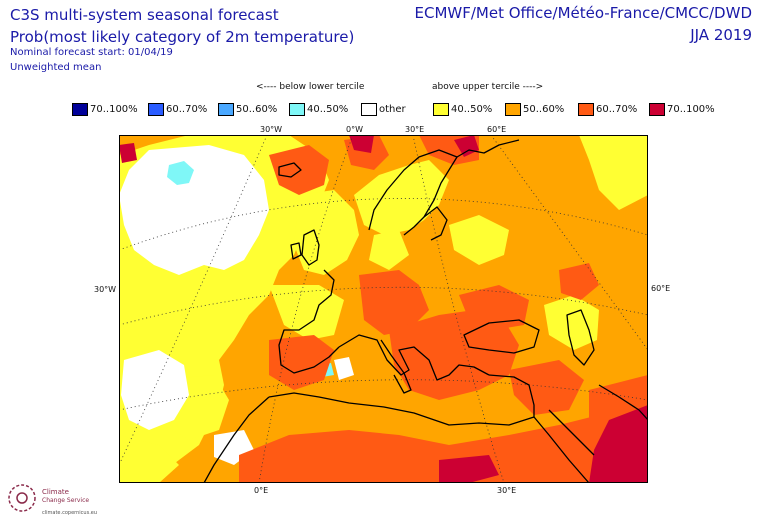  Describe the element at coordinates (344, 368) in the screenshot. I see `med-other` at that location.